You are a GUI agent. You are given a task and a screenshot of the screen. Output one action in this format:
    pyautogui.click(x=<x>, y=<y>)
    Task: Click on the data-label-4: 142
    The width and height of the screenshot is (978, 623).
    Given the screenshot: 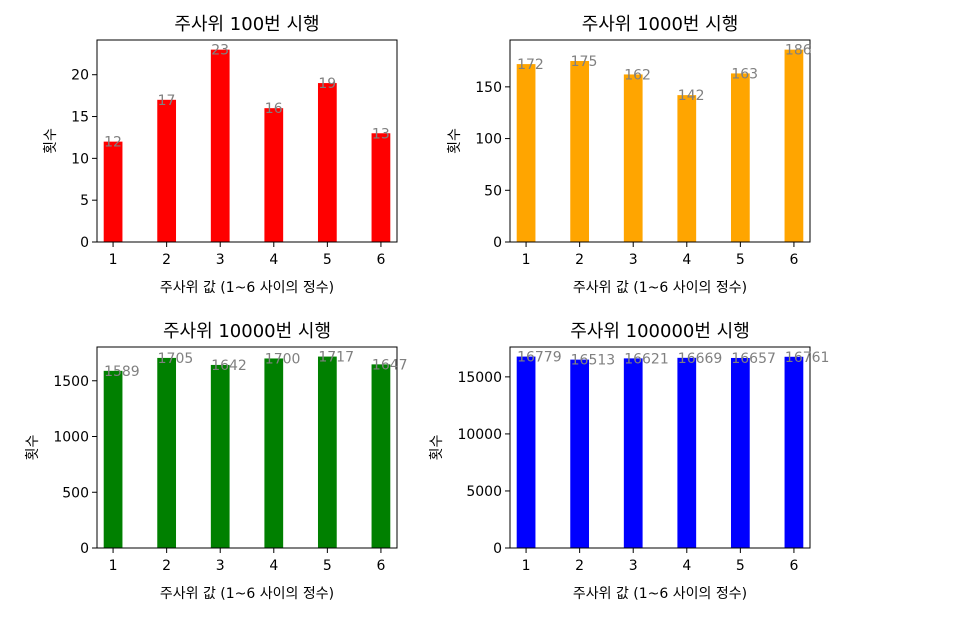 What is the action you would take?
    pyautogui.click(x=691, y=96)
    